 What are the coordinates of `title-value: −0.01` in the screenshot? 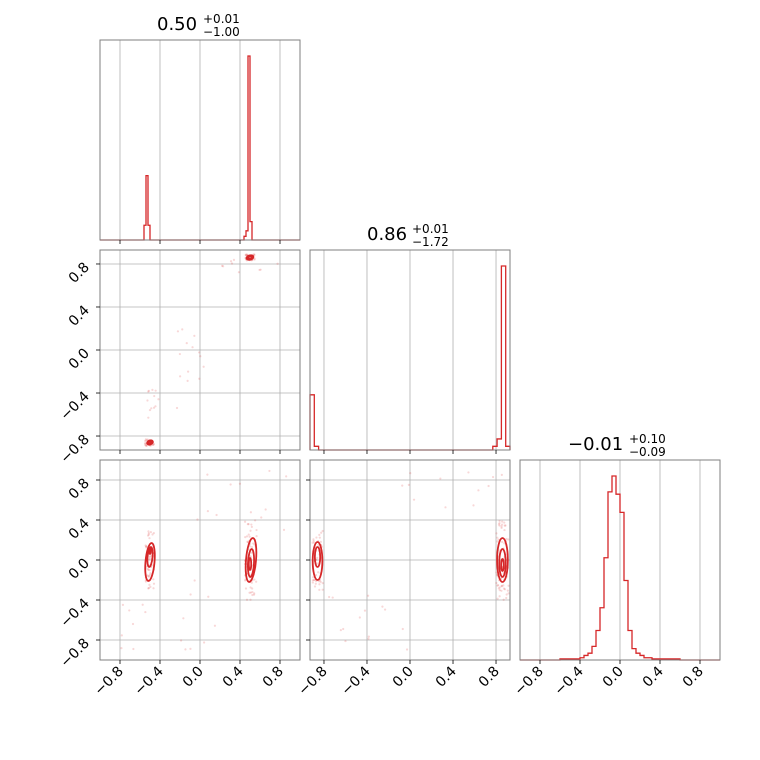 It's located at (595, 444).